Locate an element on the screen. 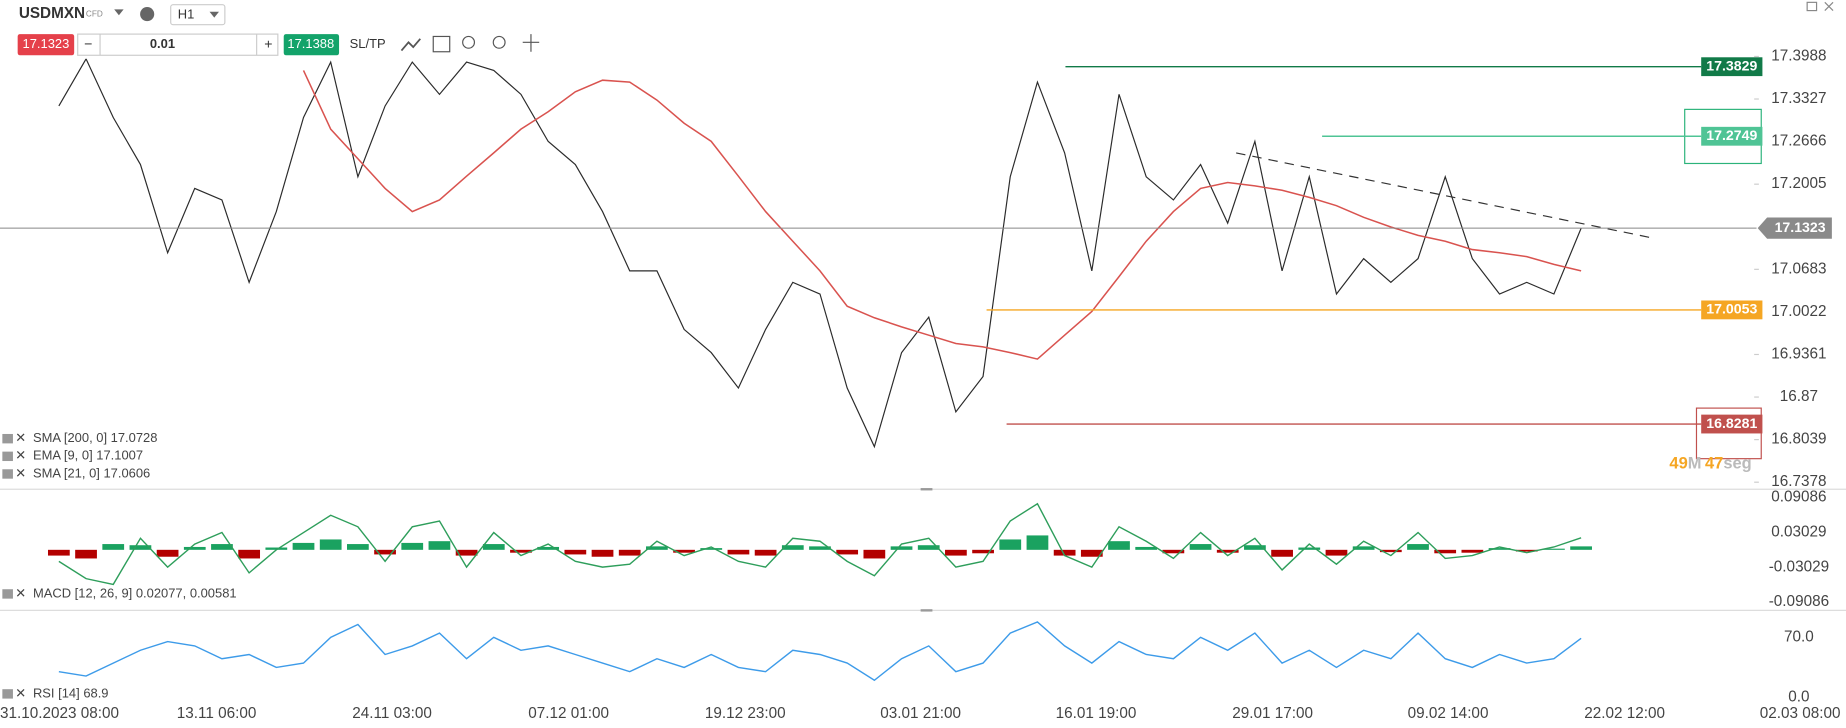  sell-button is located at coordinates (46, 45).